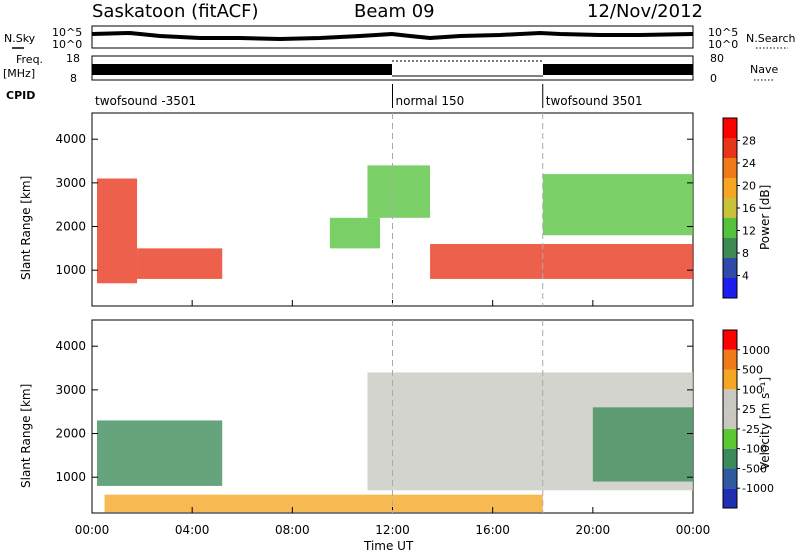  I want to click on power-colorbar-label: Power [dB], so click(765, 217).